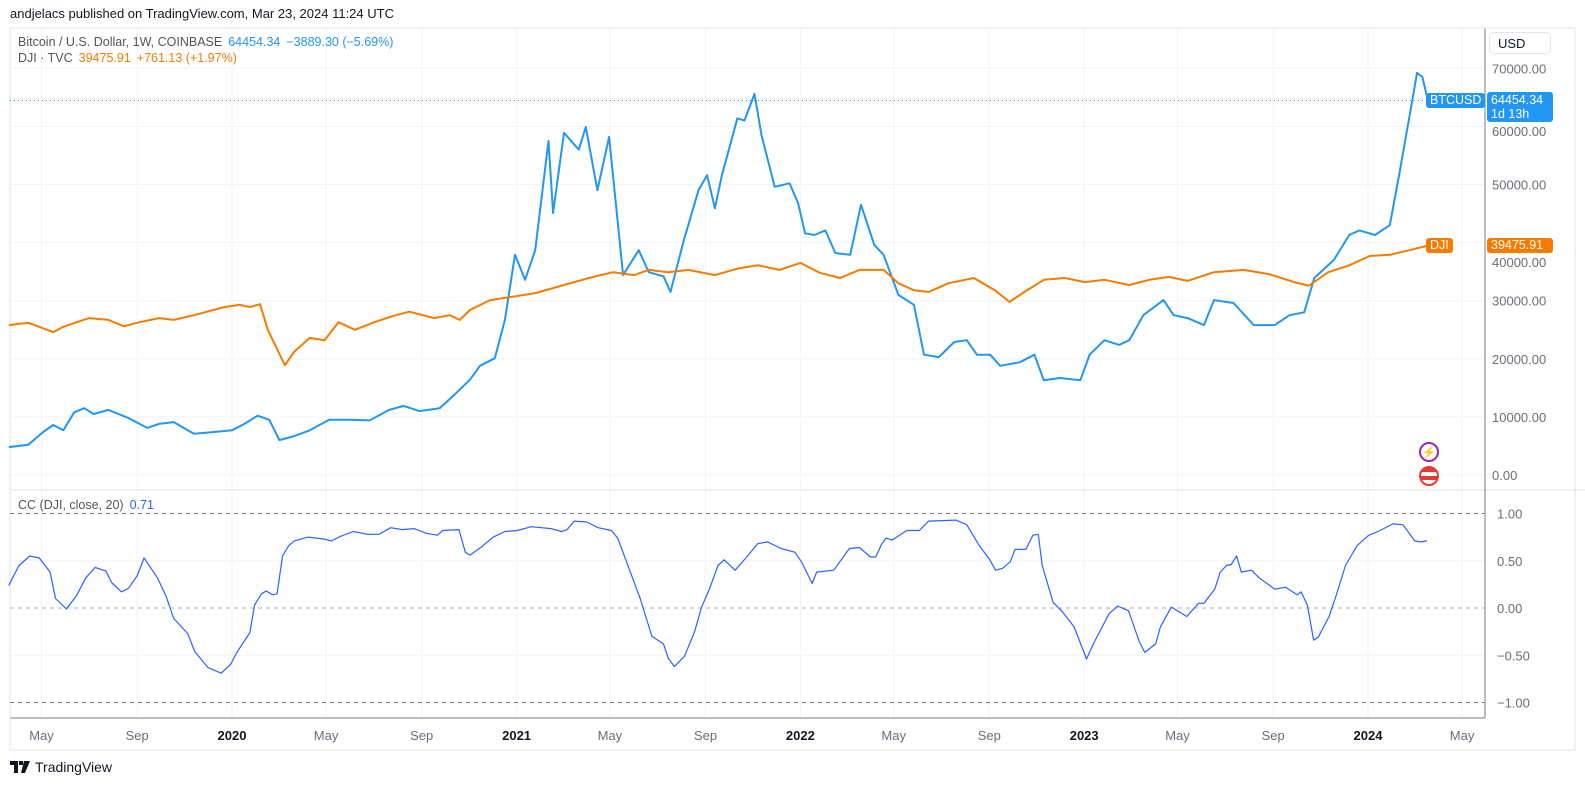 The width and height of the screenshot is (1585, 792). I want to click on dji-symbol-tag: DJI, so click(1439, 245).